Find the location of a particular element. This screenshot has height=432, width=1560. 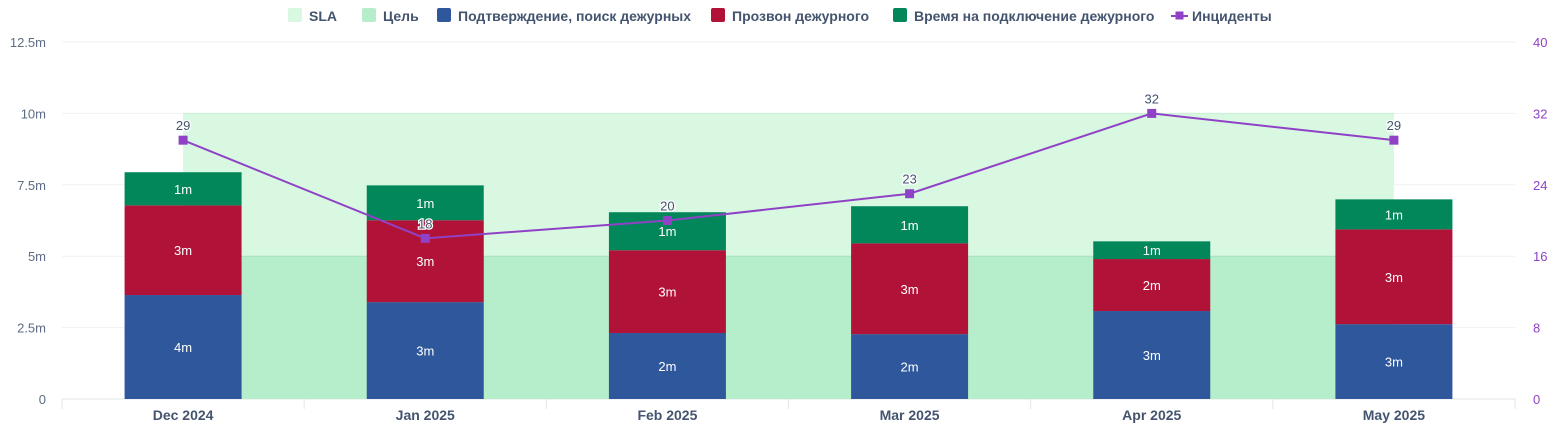

y2-tick-label: 8 is located at coordinates (1536, 328).